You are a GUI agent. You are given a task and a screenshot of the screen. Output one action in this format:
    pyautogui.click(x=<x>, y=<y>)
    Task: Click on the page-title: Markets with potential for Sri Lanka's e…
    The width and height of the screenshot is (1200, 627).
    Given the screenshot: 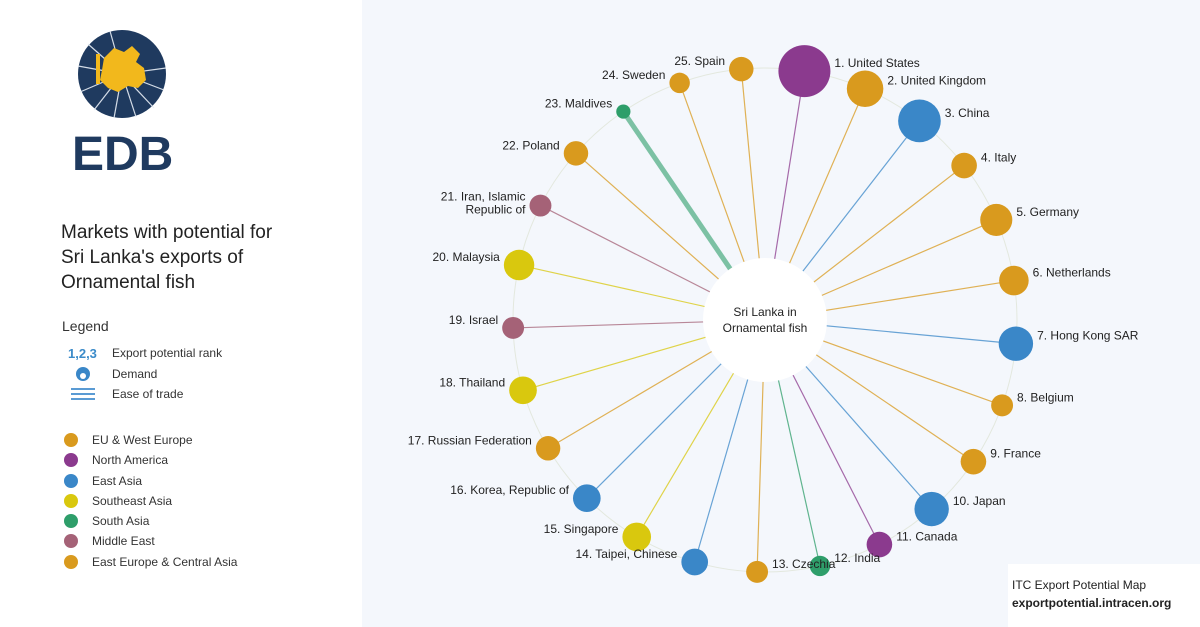 What is the action you would take?
    pyautogui.click(x=206, y=257)
    